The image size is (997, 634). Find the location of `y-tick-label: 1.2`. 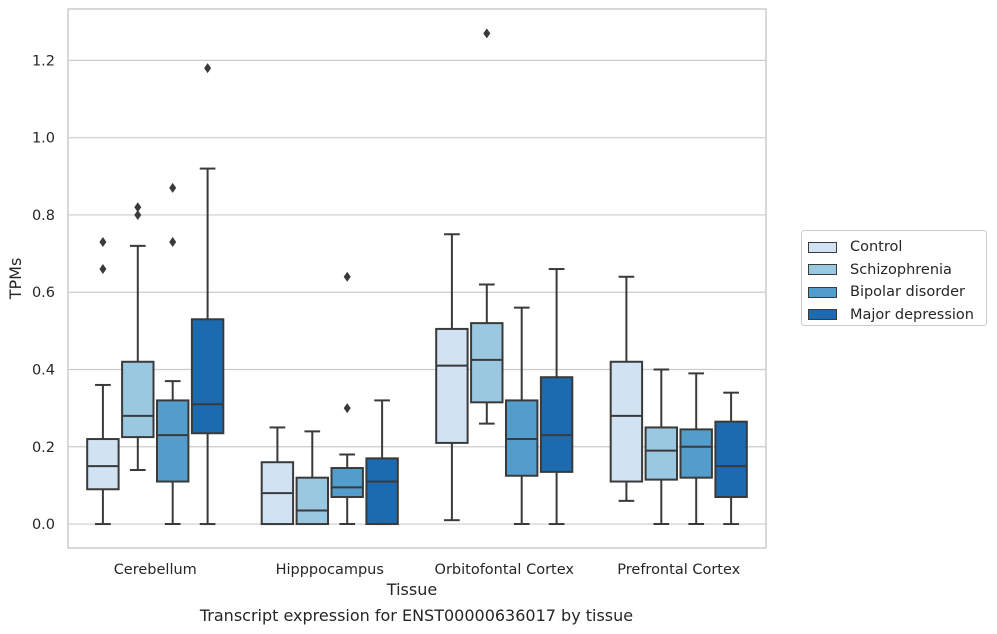

y-tick-label: 1.2 is located at coordinates (43, 61).